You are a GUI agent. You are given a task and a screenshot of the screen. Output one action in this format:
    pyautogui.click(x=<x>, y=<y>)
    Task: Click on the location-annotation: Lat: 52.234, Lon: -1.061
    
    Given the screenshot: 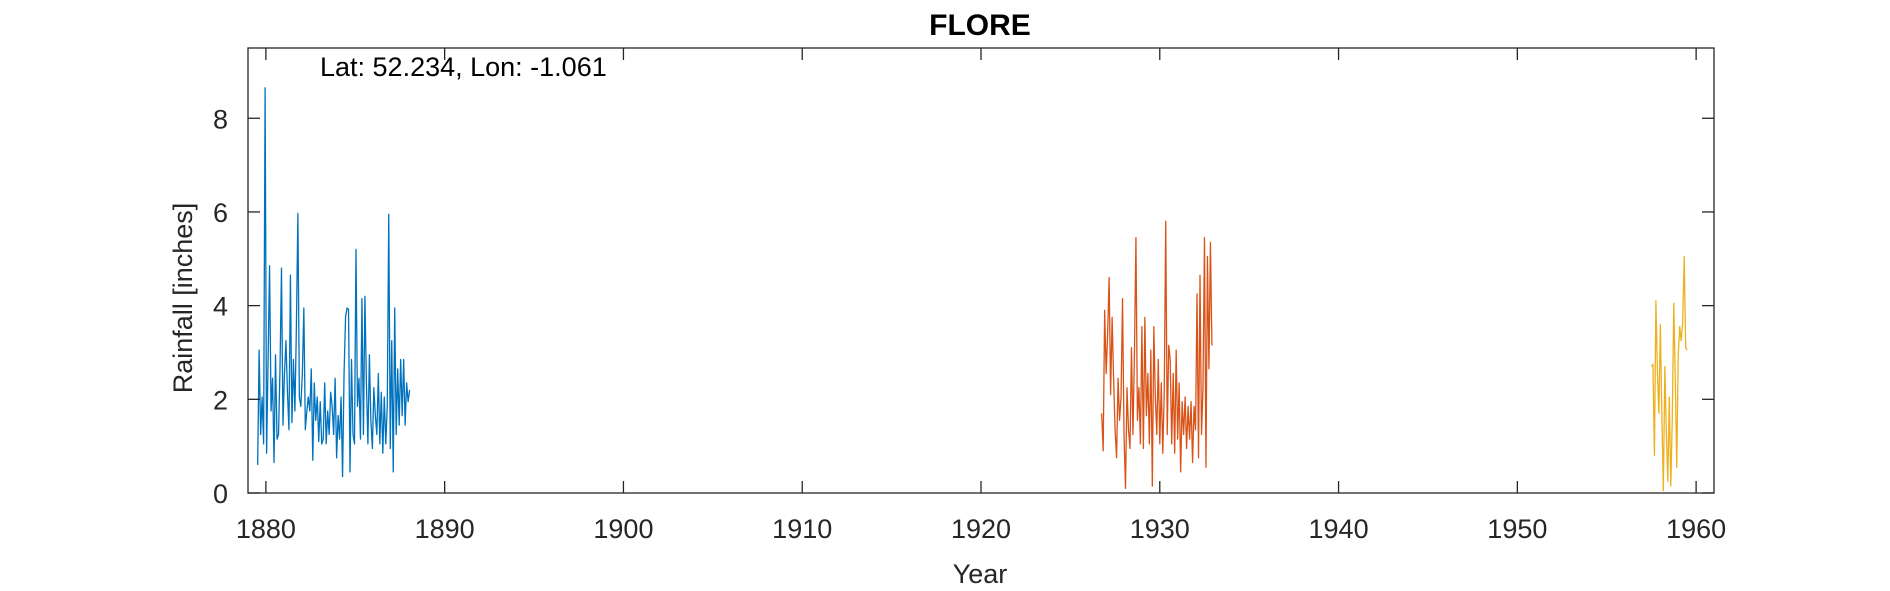 What is the action you would take?
    pyautogui.click(x=463, y=67)
    